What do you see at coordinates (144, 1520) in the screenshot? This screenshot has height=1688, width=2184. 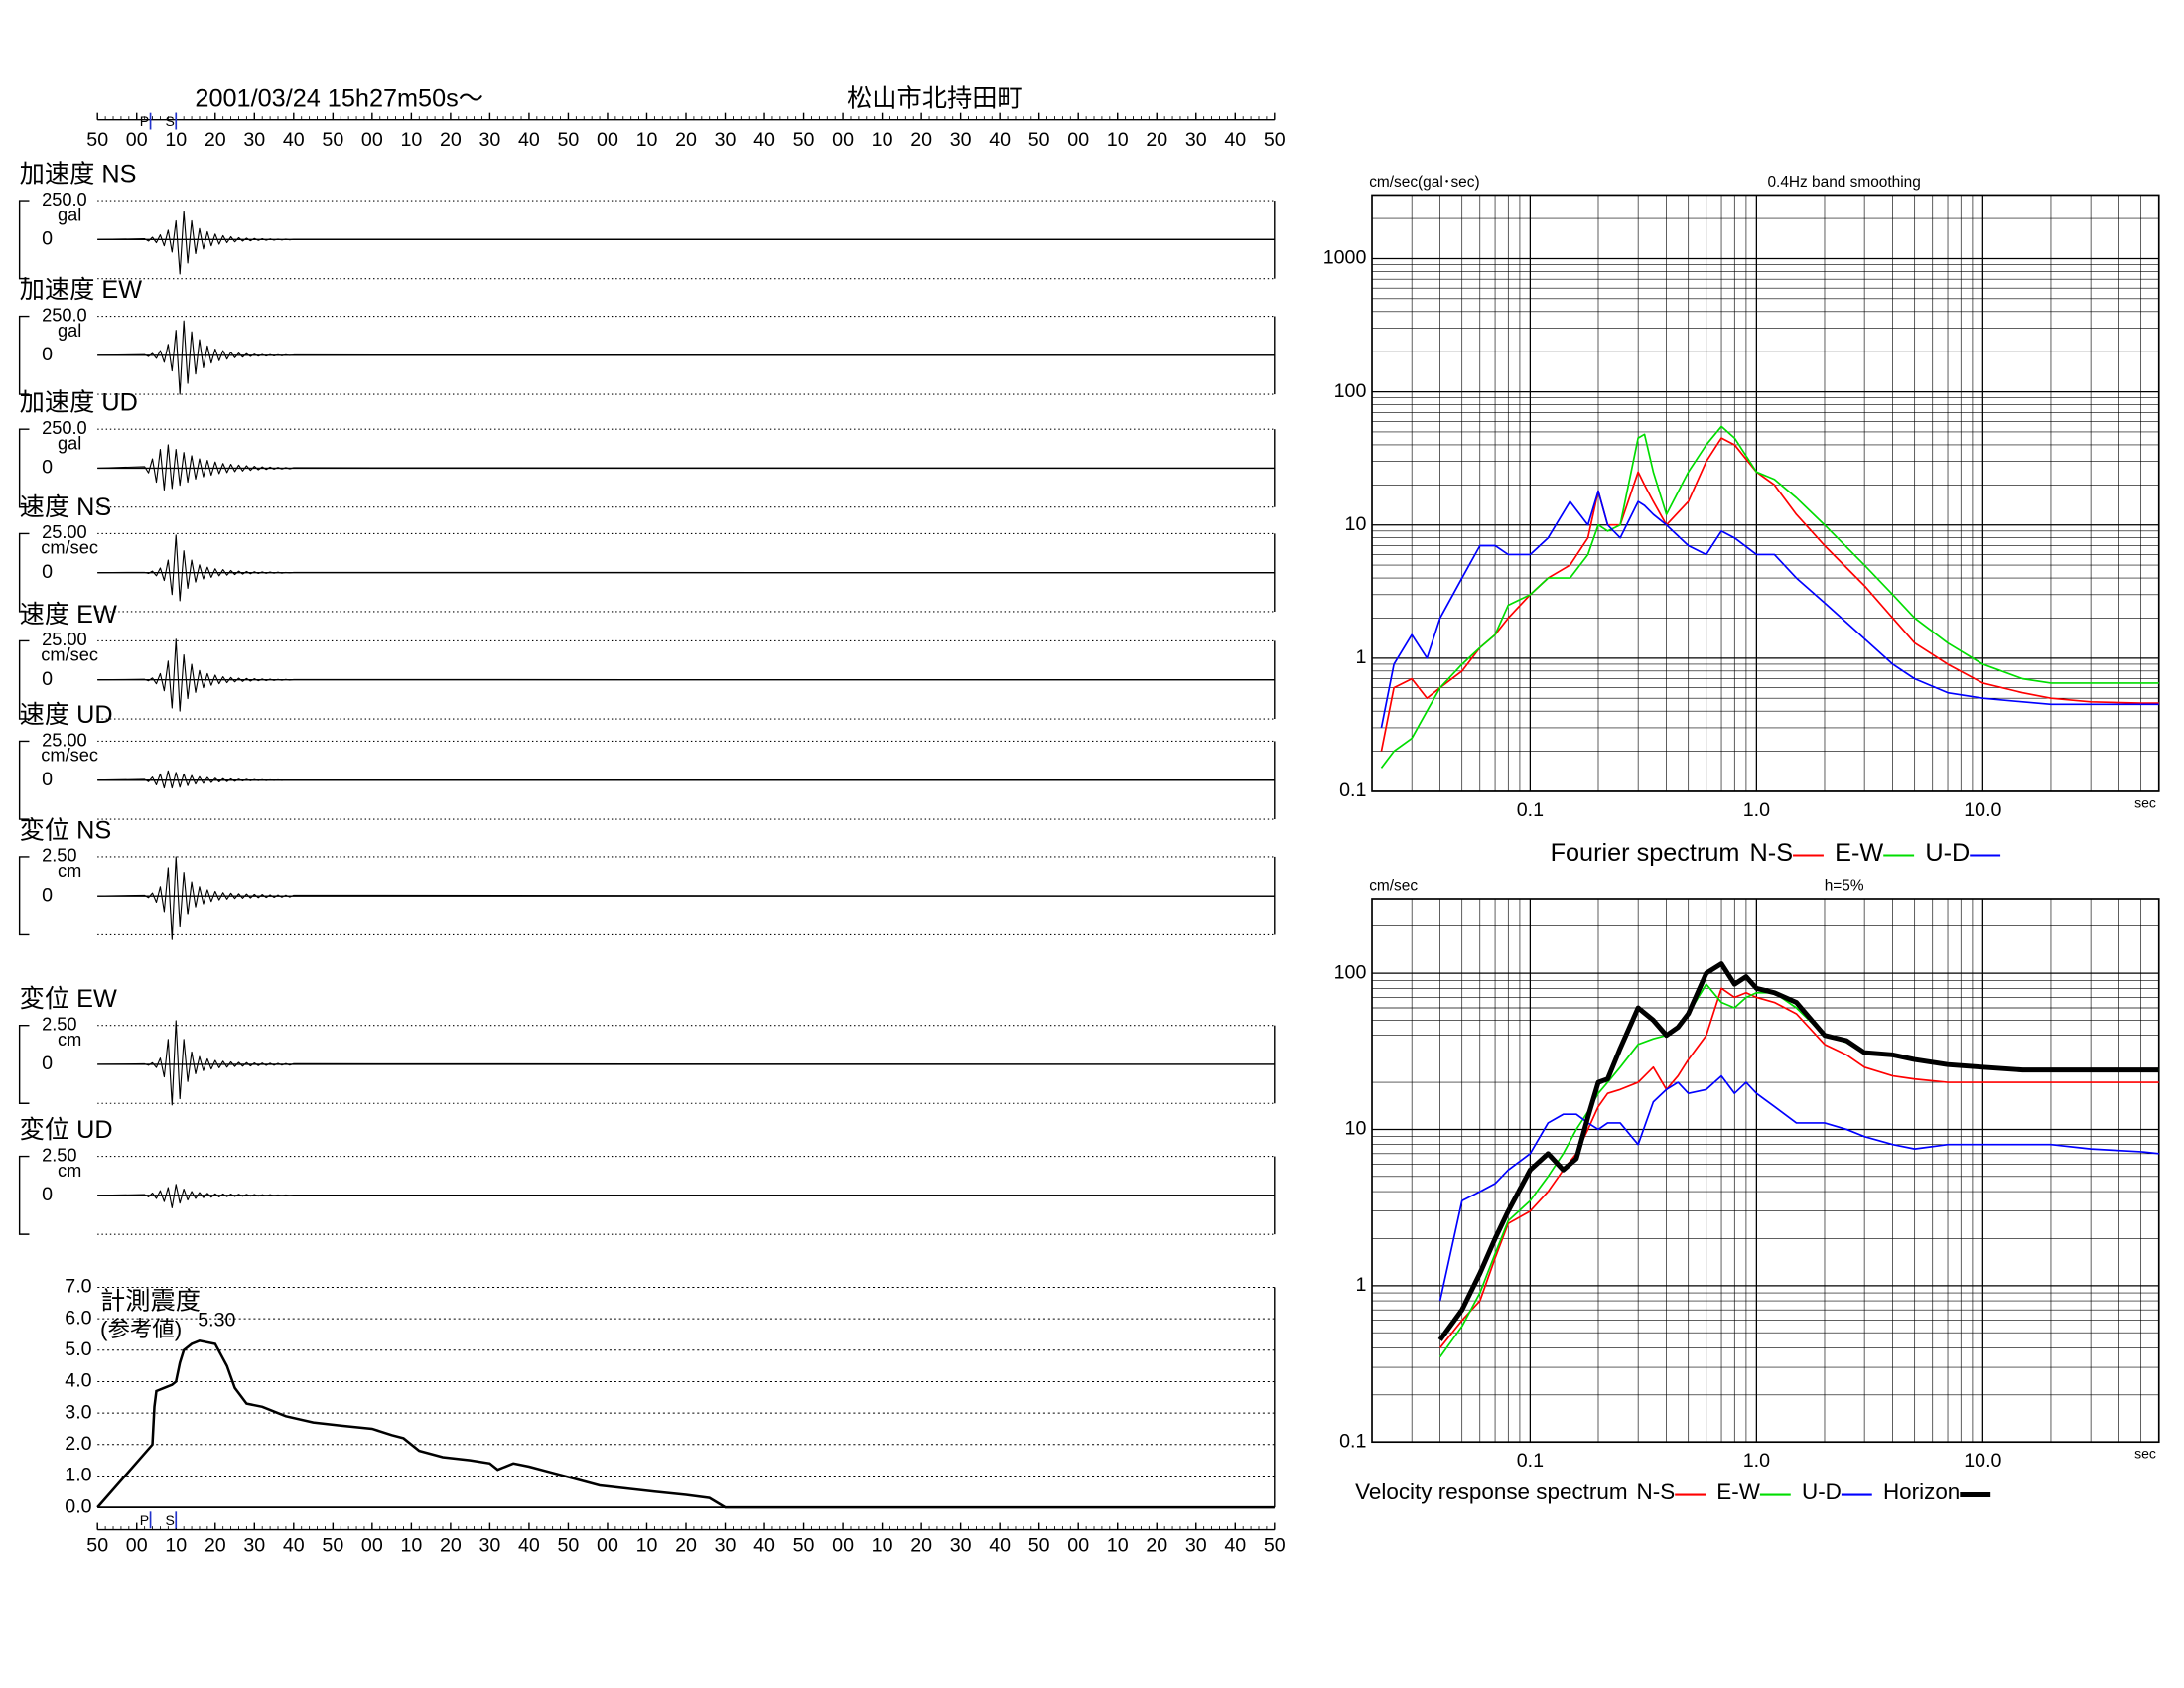 I see `phase-marker-label: P` at bounding box center [144, 1520].